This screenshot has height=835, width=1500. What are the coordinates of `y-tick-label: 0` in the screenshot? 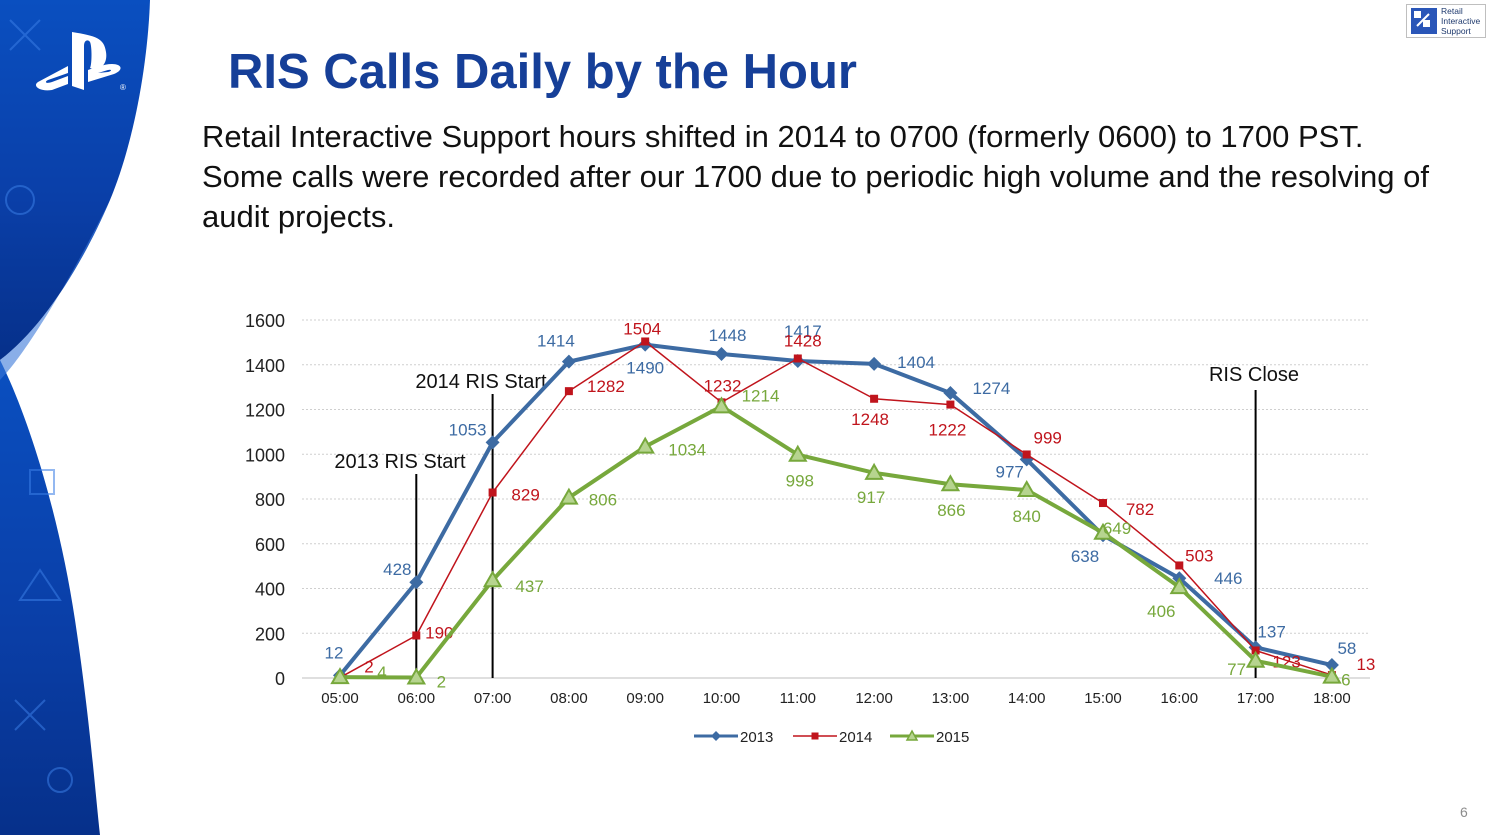 It's located at (280, 679).